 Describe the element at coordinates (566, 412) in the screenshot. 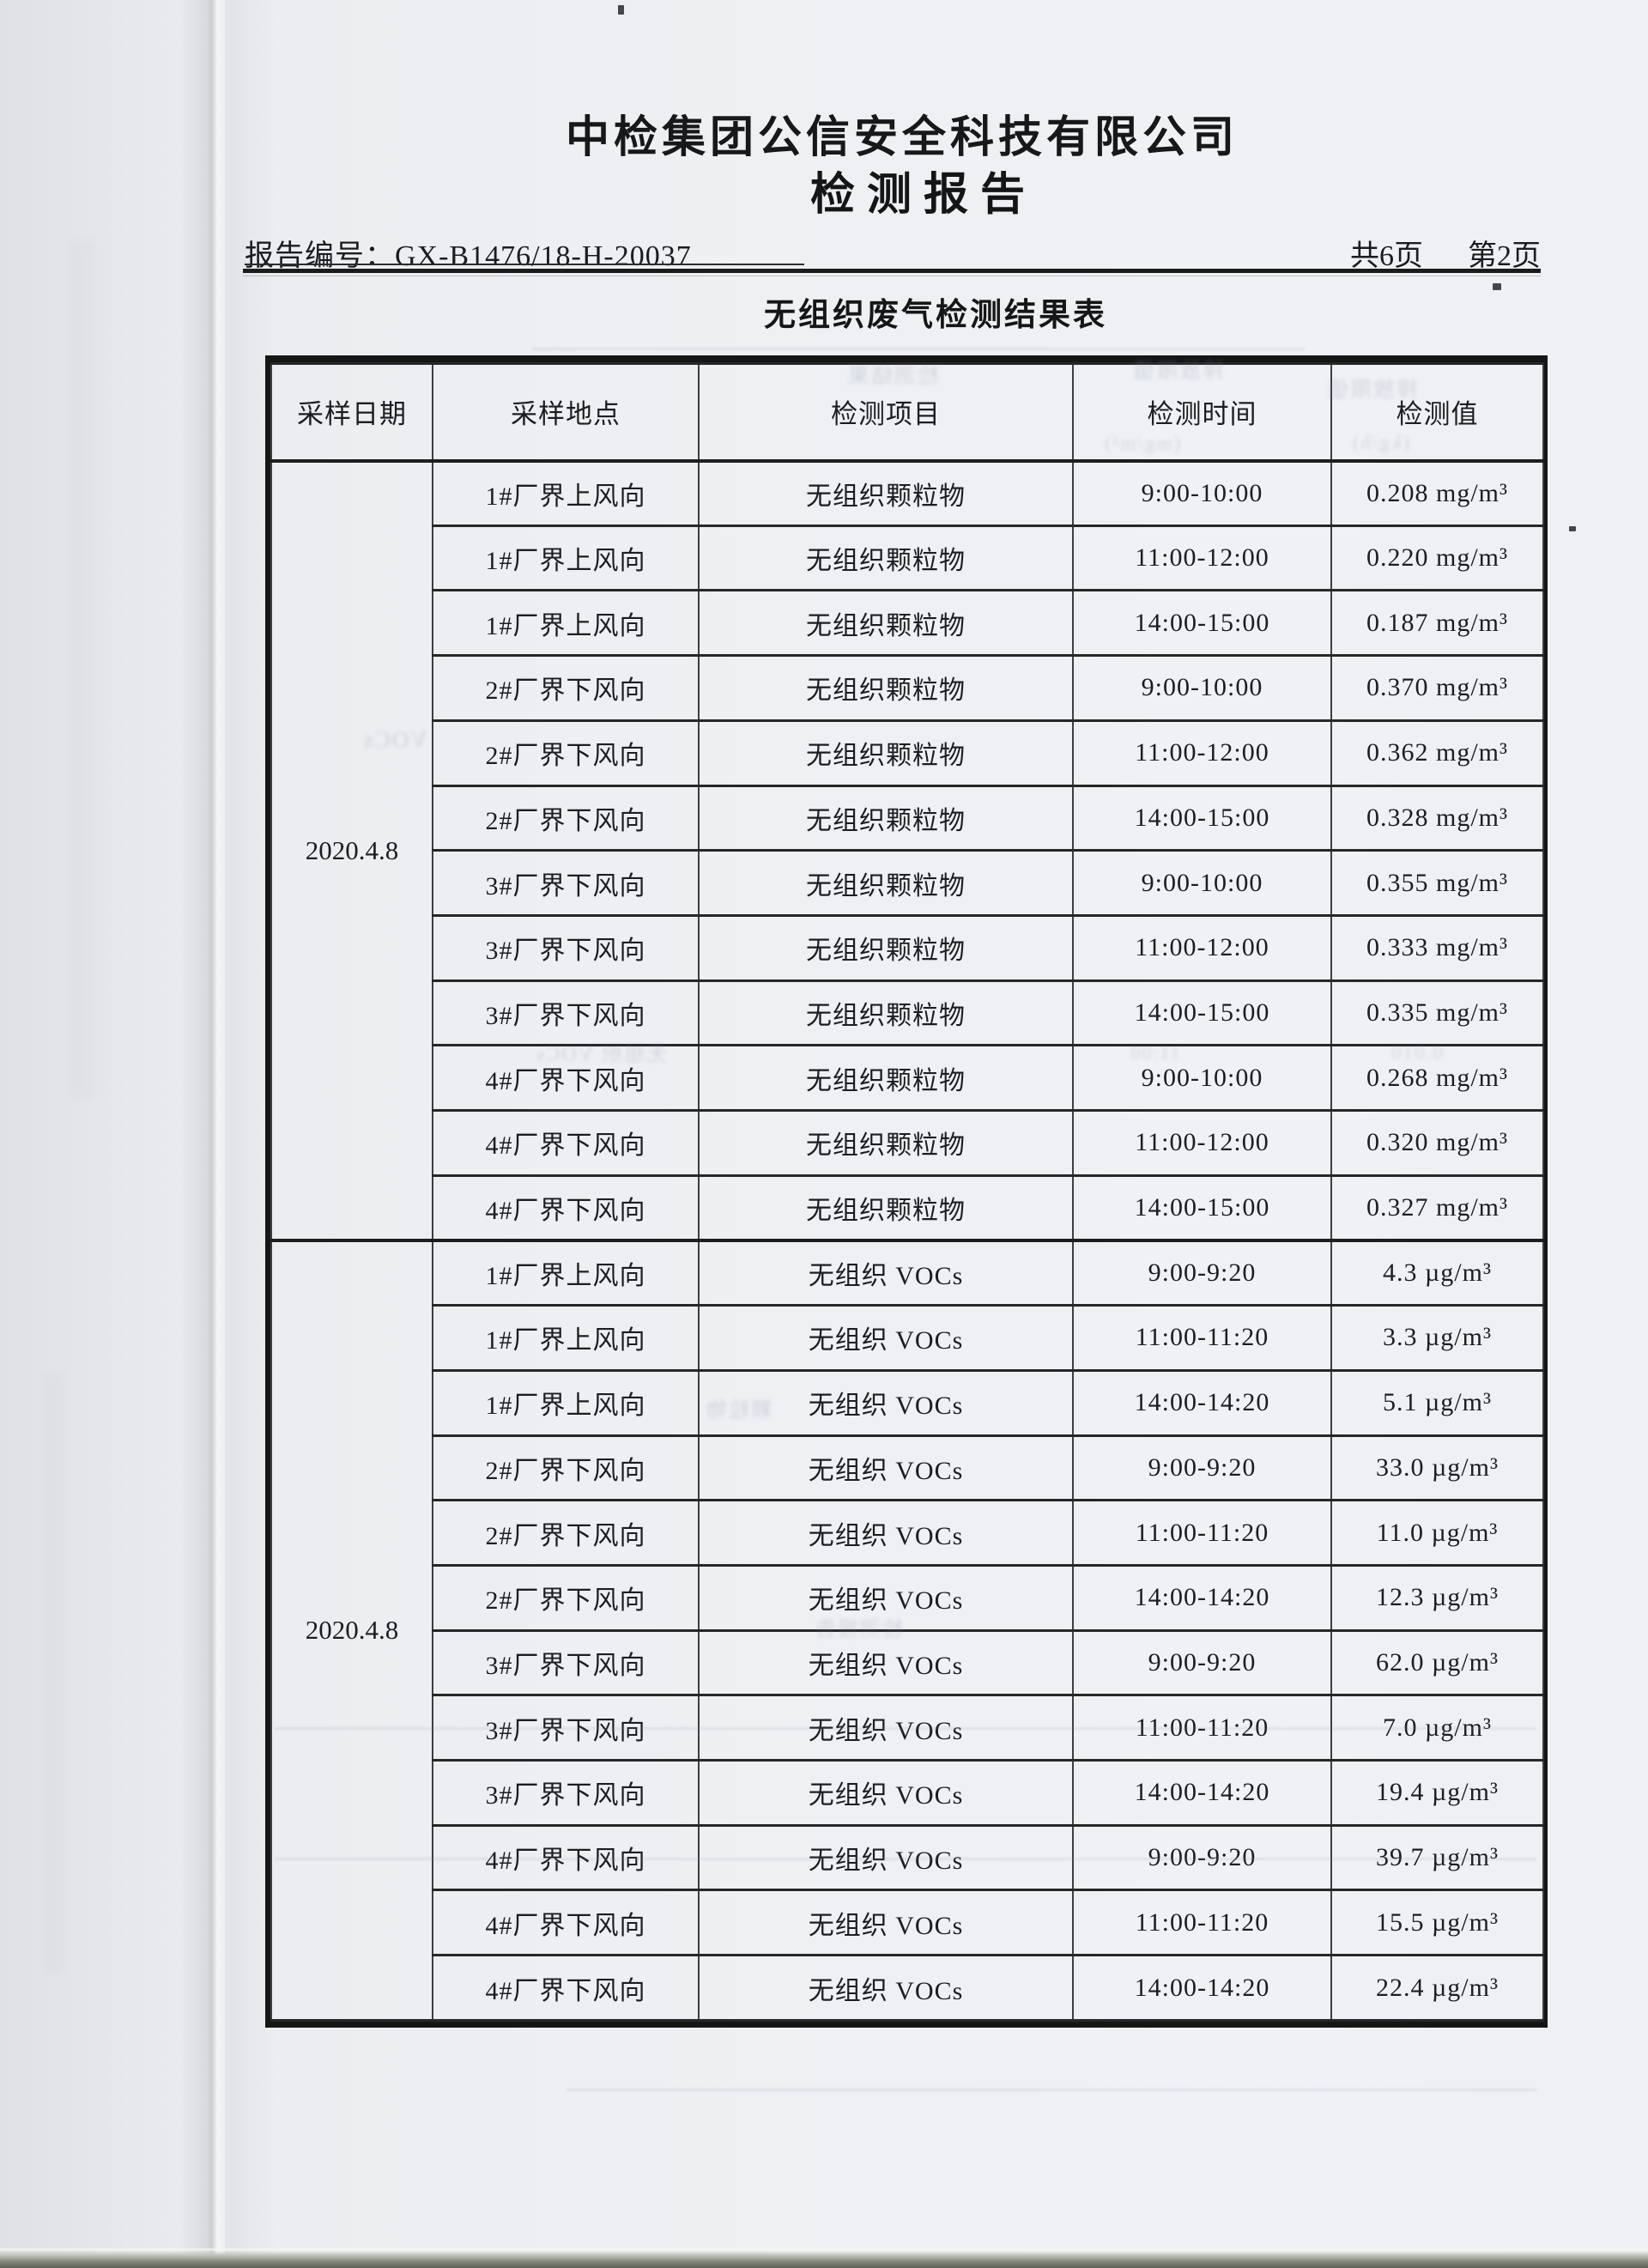

I see `column-header-location: 采样地点` at that location.